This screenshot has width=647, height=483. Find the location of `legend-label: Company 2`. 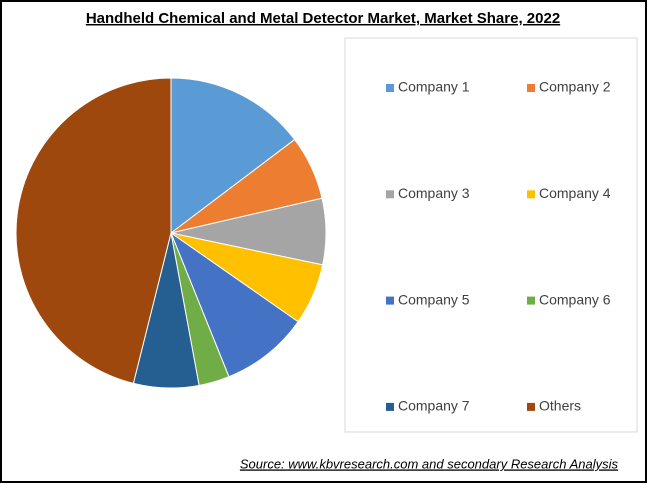

legend-label: Company 2 is located at coordinates (575, 87).